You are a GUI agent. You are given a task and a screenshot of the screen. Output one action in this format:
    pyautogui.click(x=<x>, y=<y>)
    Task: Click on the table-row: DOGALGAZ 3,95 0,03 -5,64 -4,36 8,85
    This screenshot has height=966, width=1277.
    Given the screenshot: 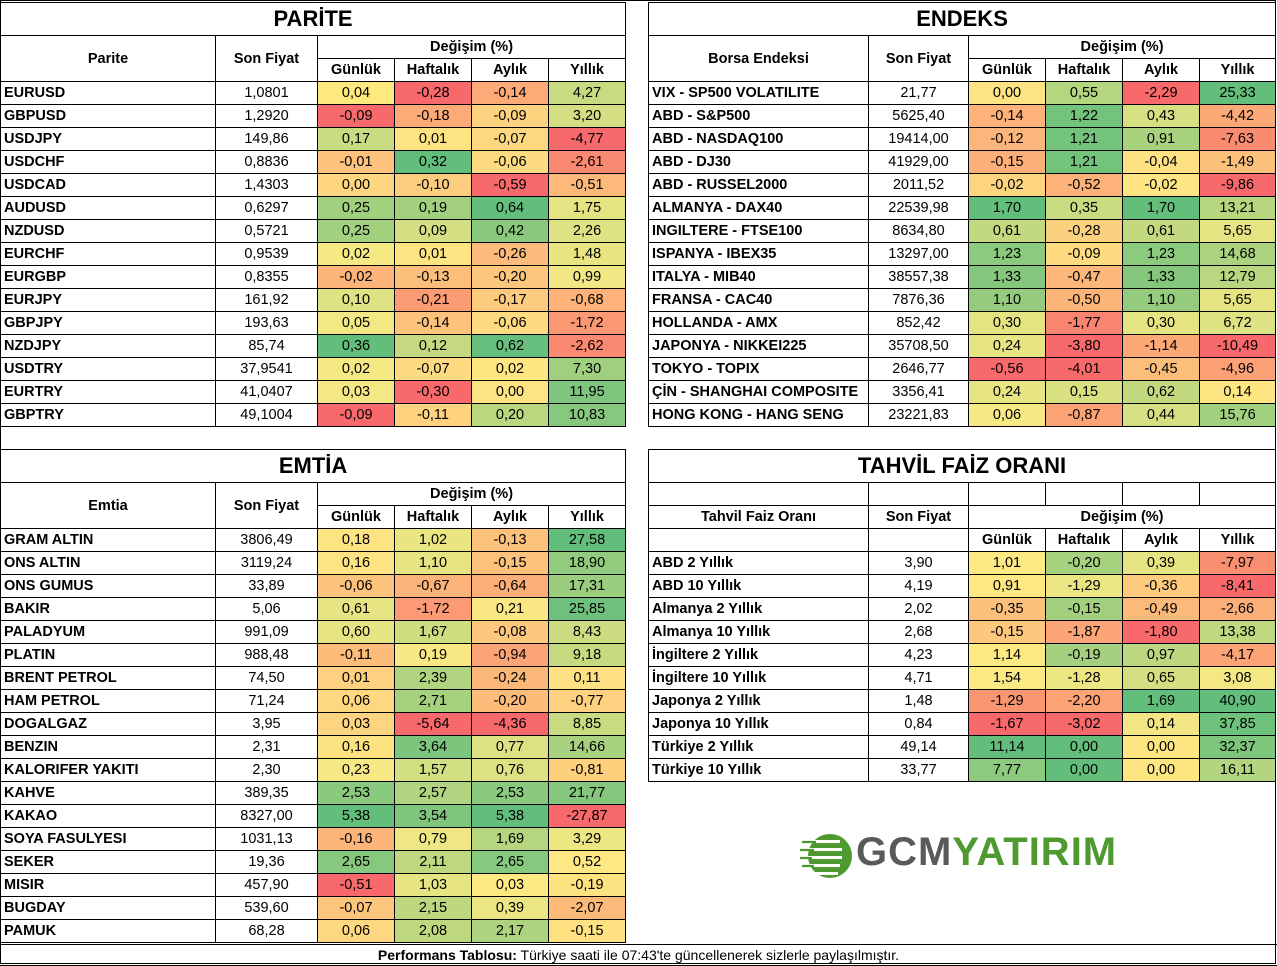 What is the action you would take?
    pyautogui.click(x=313, y=724)
    